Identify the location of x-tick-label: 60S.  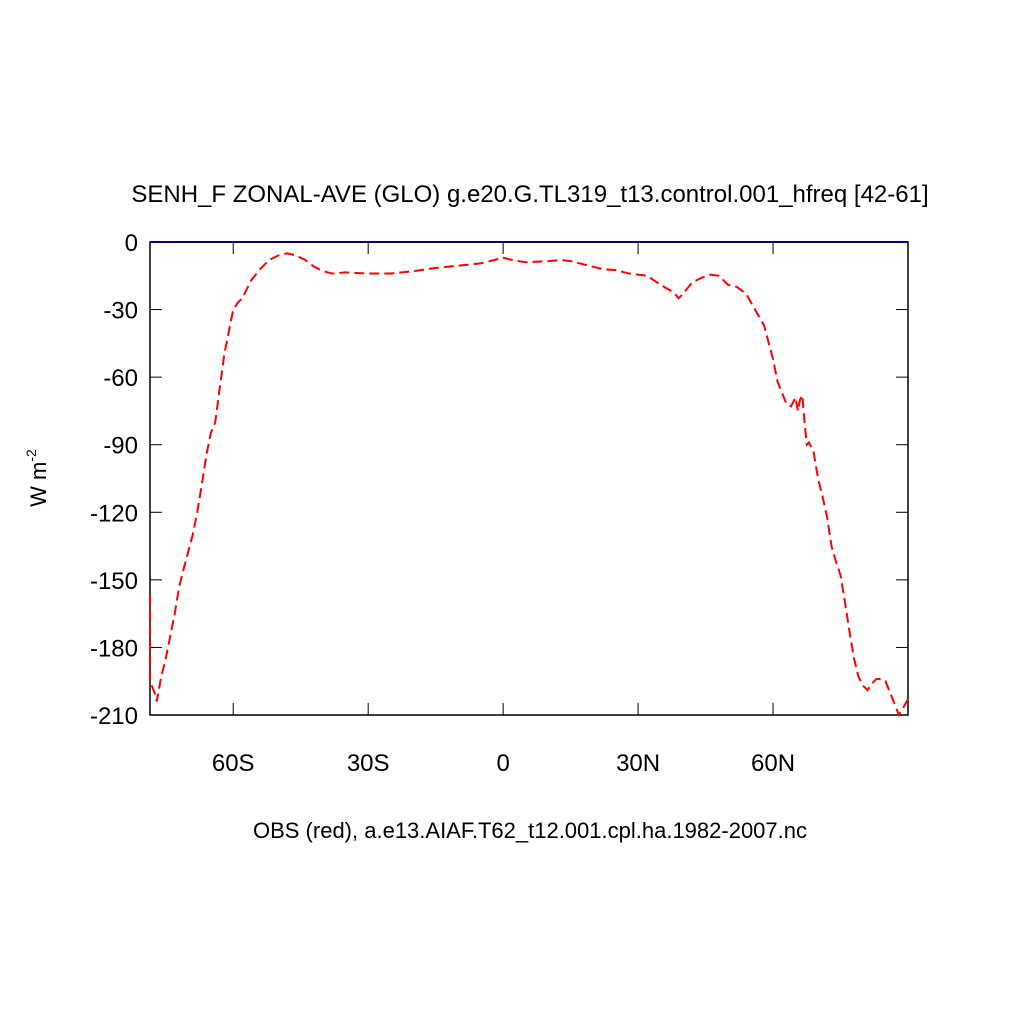
(233, 763).